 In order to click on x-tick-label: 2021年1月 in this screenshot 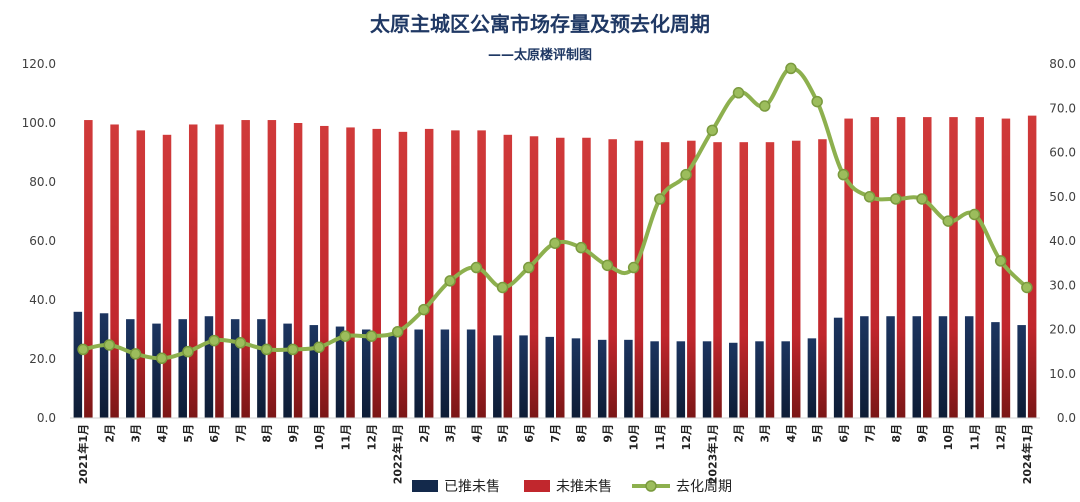, I will do `click(83, 454)`.